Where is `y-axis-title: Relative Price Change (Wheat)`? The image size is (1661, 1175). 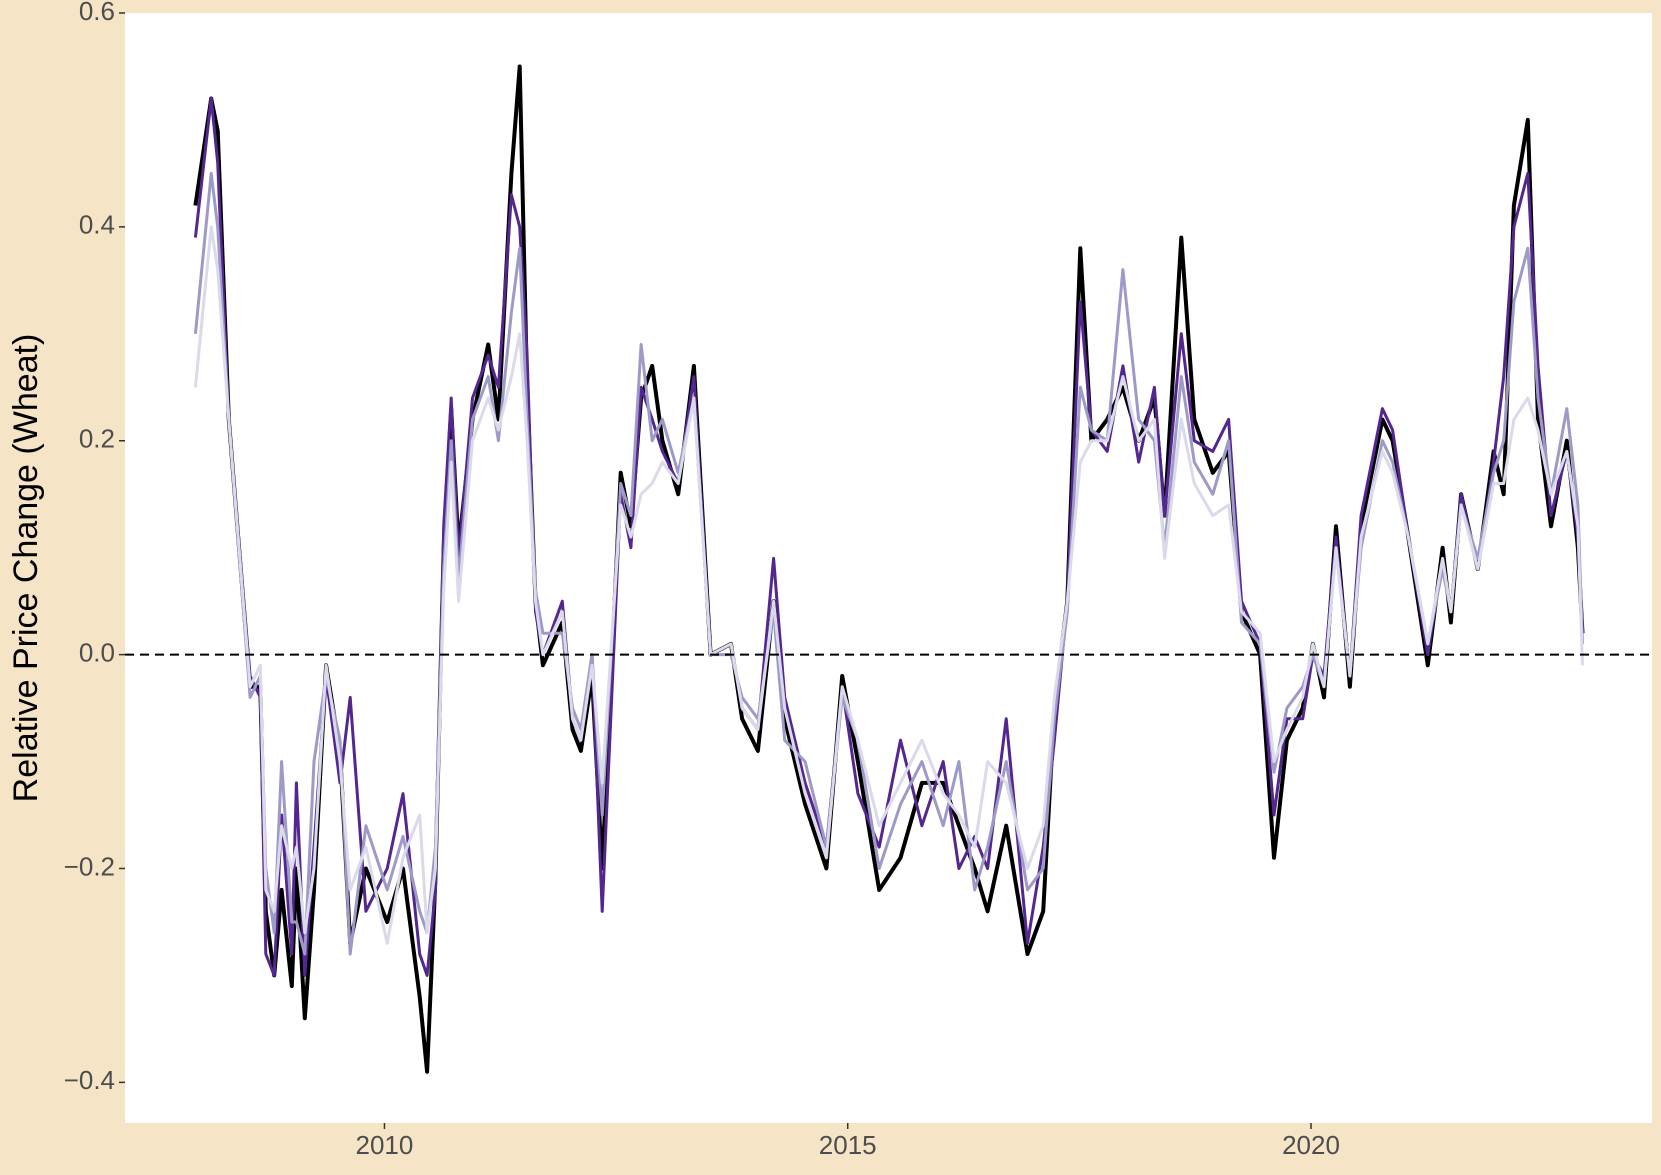 y-axis-title: Relative Price Change (Wheat) is located at coordinates (26, 568).